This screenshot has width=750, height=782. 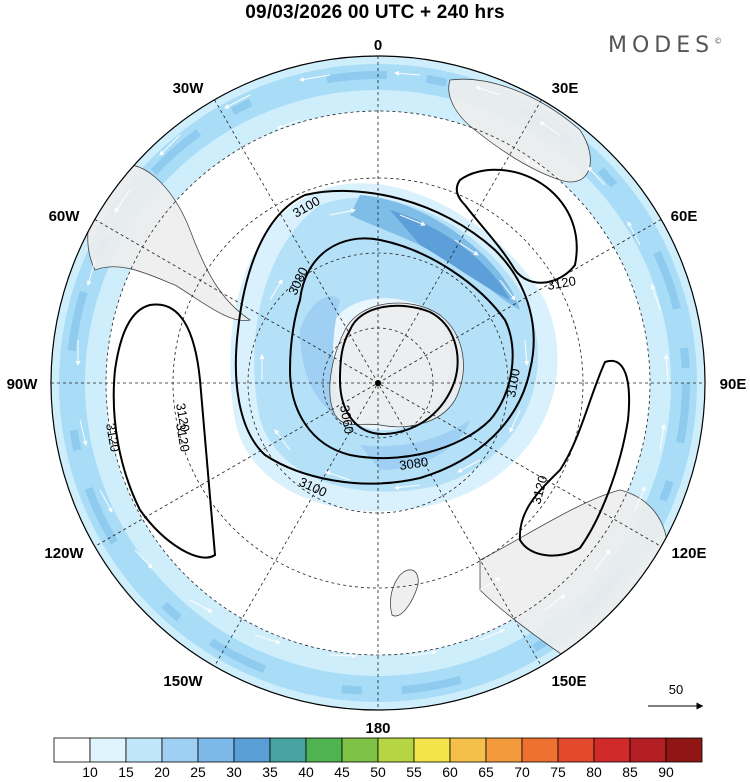 I want to click on colorbar: 10 15 20 25 30 35 40 45 50 55 60 65 70 75 80 85 90, so click(x=378, y=758).